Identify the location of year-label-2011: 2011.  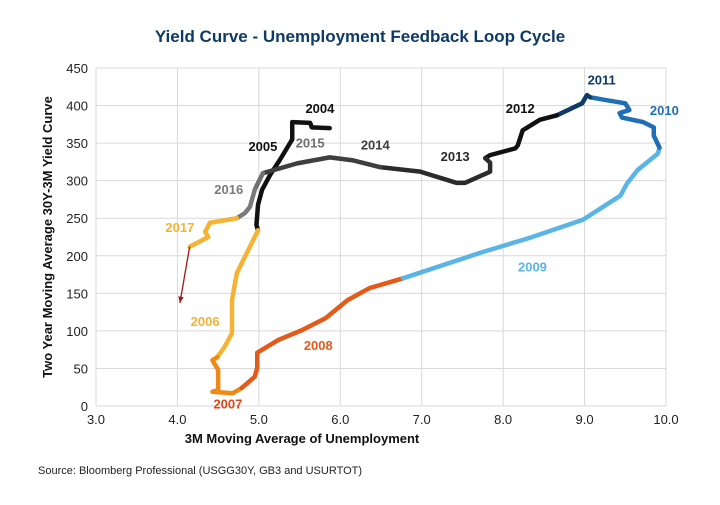
(602, 79).